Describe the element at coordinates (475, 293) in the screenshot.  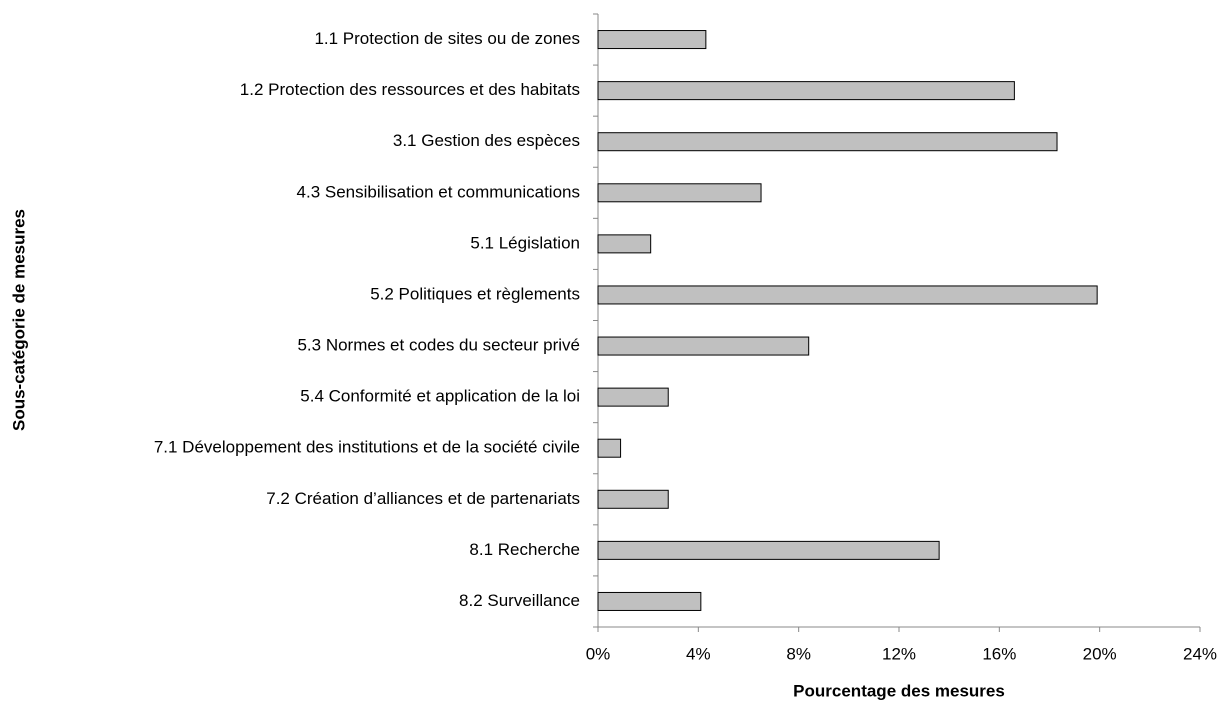
I see `y-tick-label: 5.2 Politiques et règlements` at that location.